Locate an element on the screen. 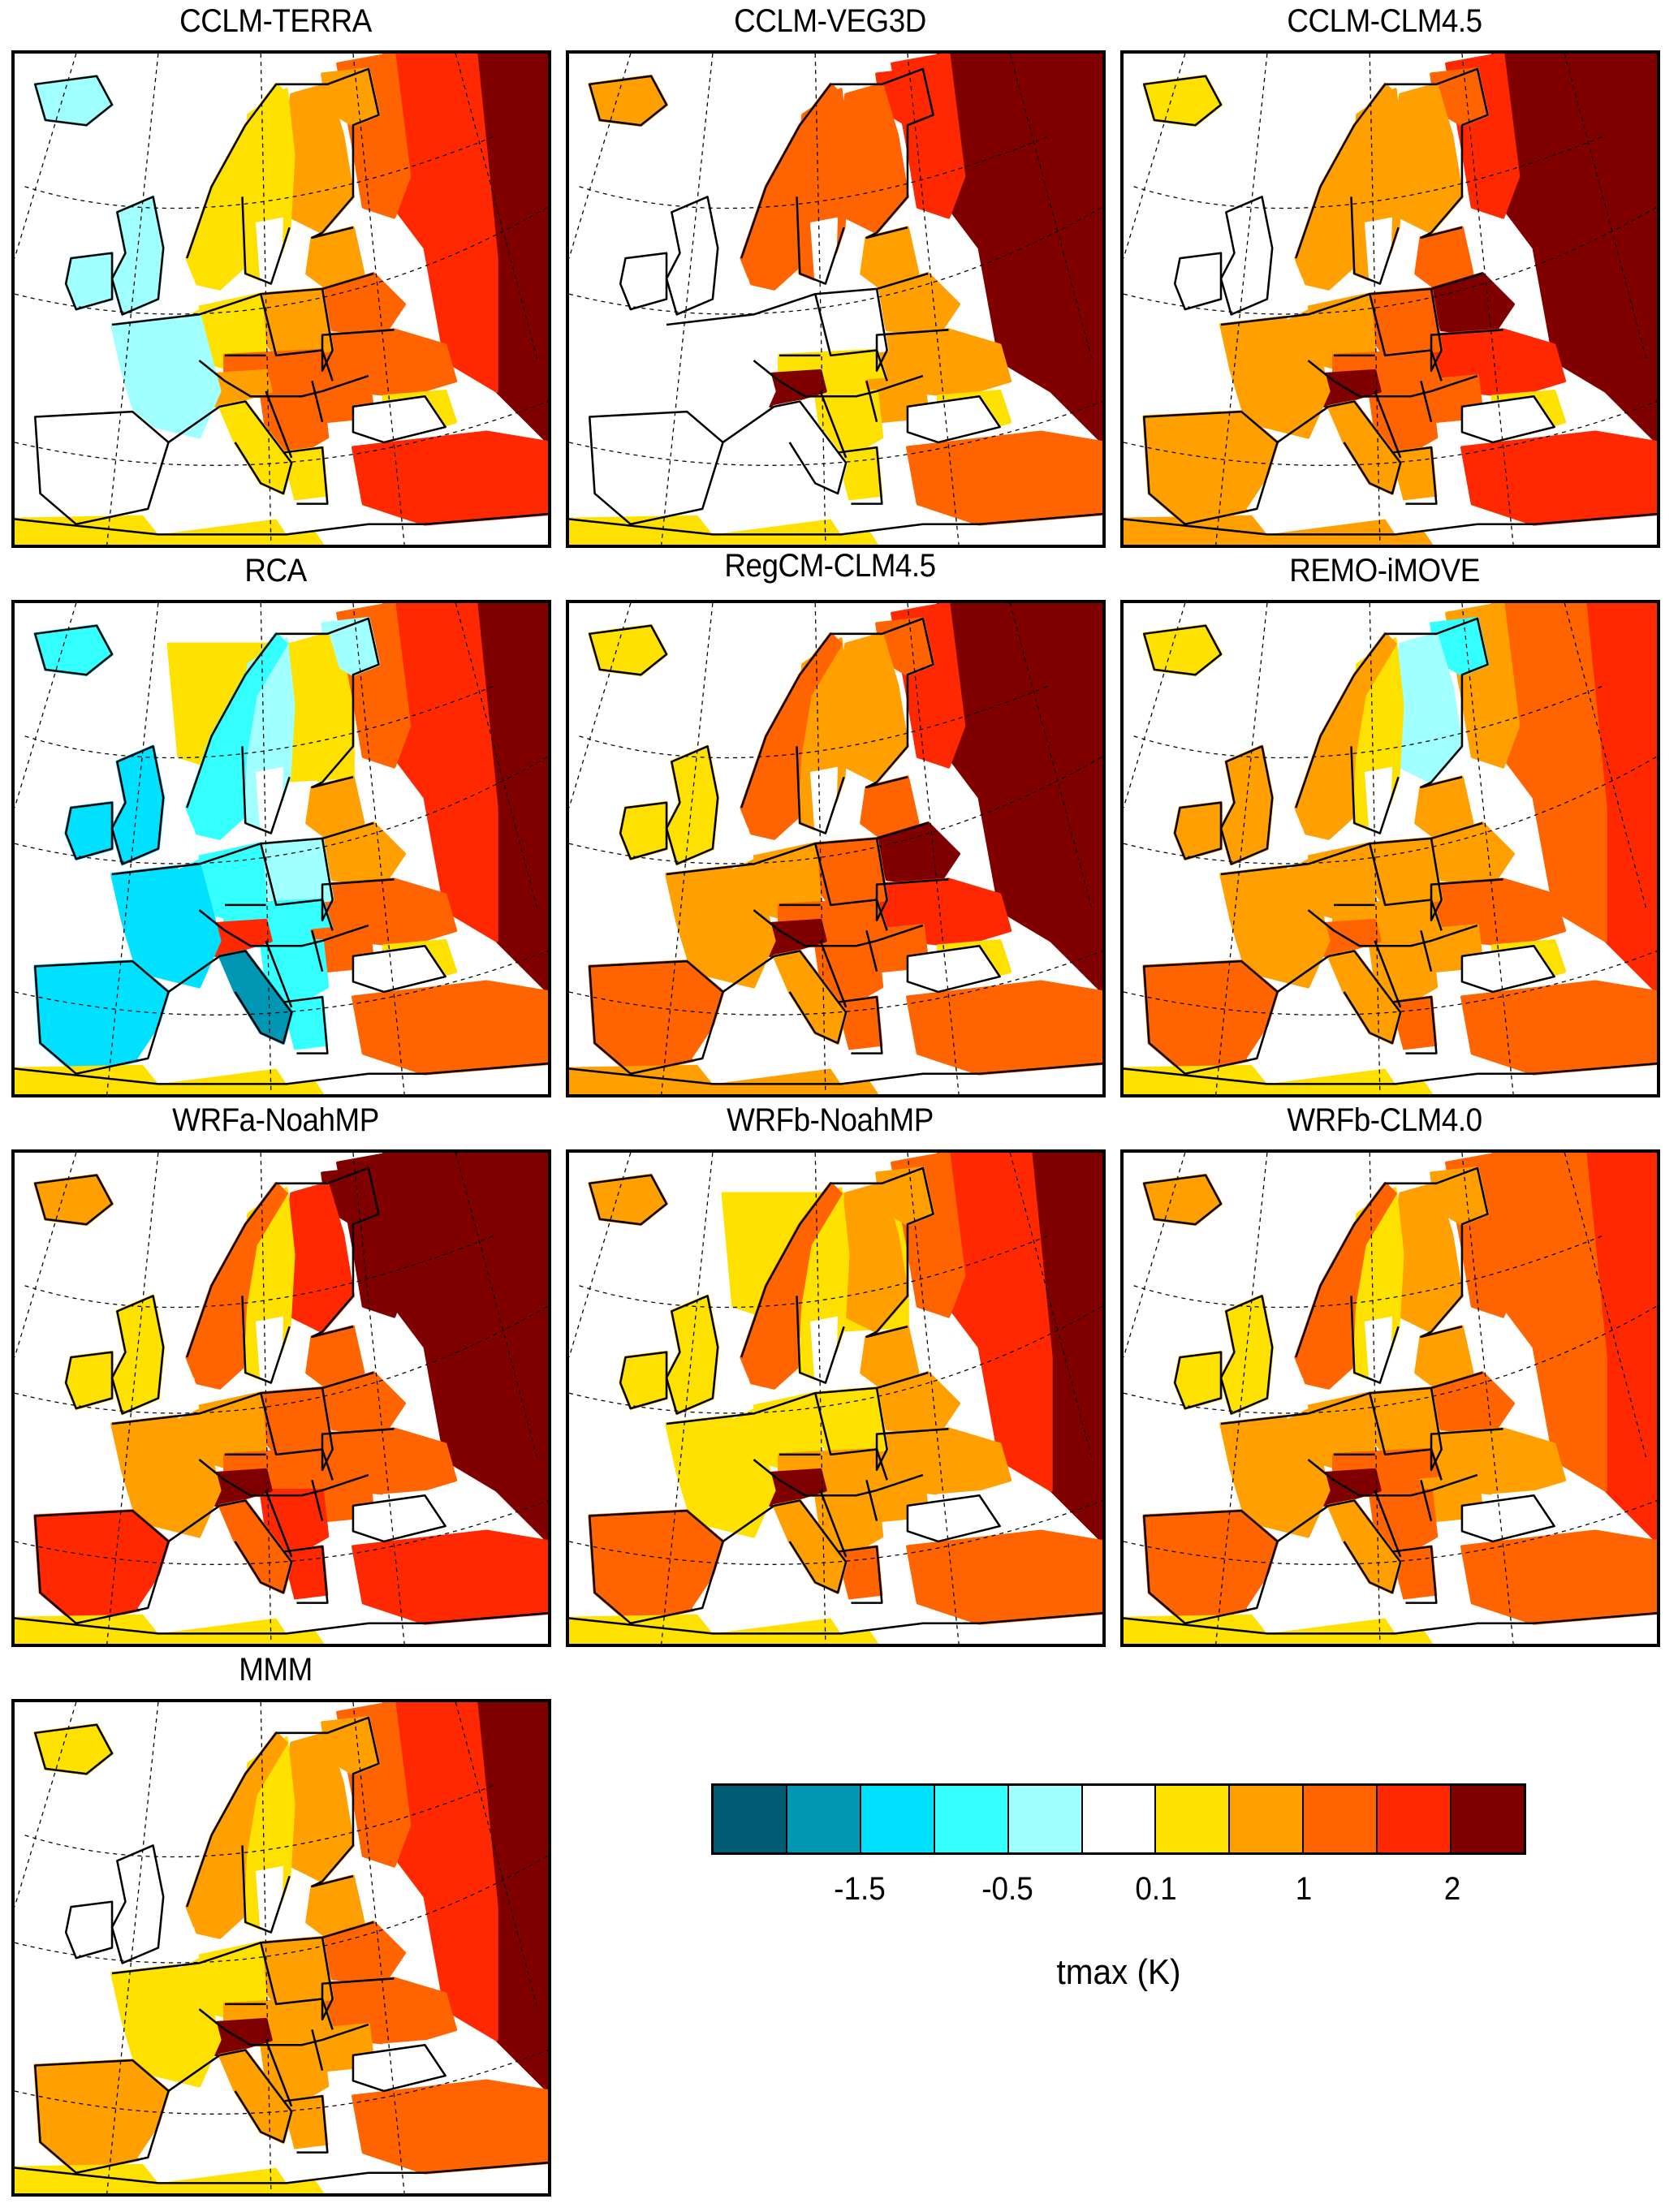 The width and height of the screenshot is (1678, 2212). colorbar is located at coordinates (1118, 1819).